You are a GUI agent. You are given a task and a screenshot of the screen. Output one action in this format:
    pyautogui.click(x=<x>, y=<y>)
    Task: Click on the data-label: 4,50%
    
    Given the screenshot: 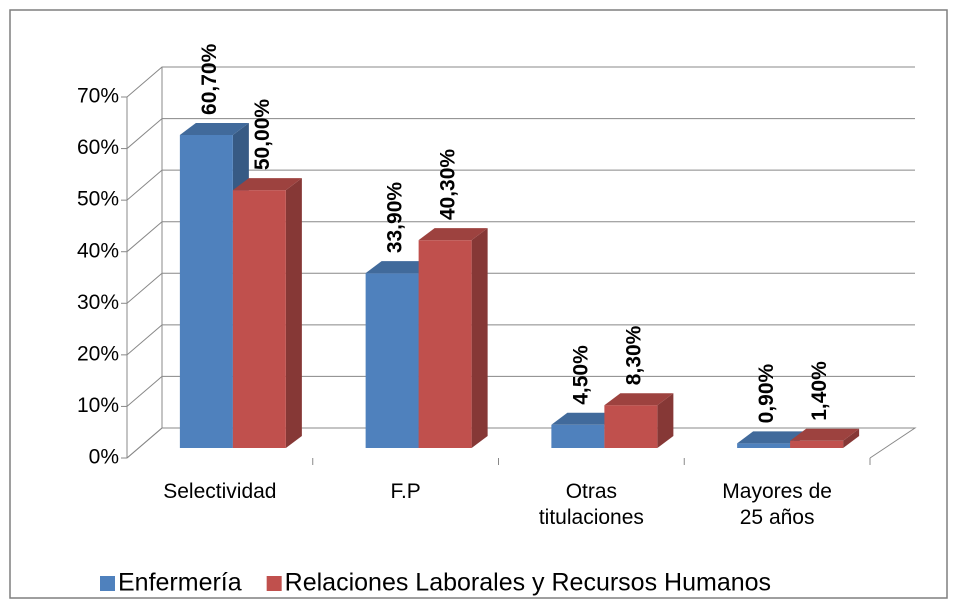 What is the action you would take?
    pyautogui.click(x=580, y=375)
    